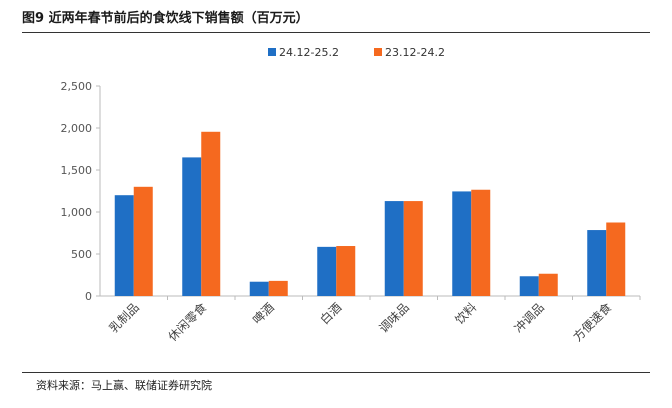 The image size is (672, 408). I want to click on y-tick-label: 0, so click(88, 296).